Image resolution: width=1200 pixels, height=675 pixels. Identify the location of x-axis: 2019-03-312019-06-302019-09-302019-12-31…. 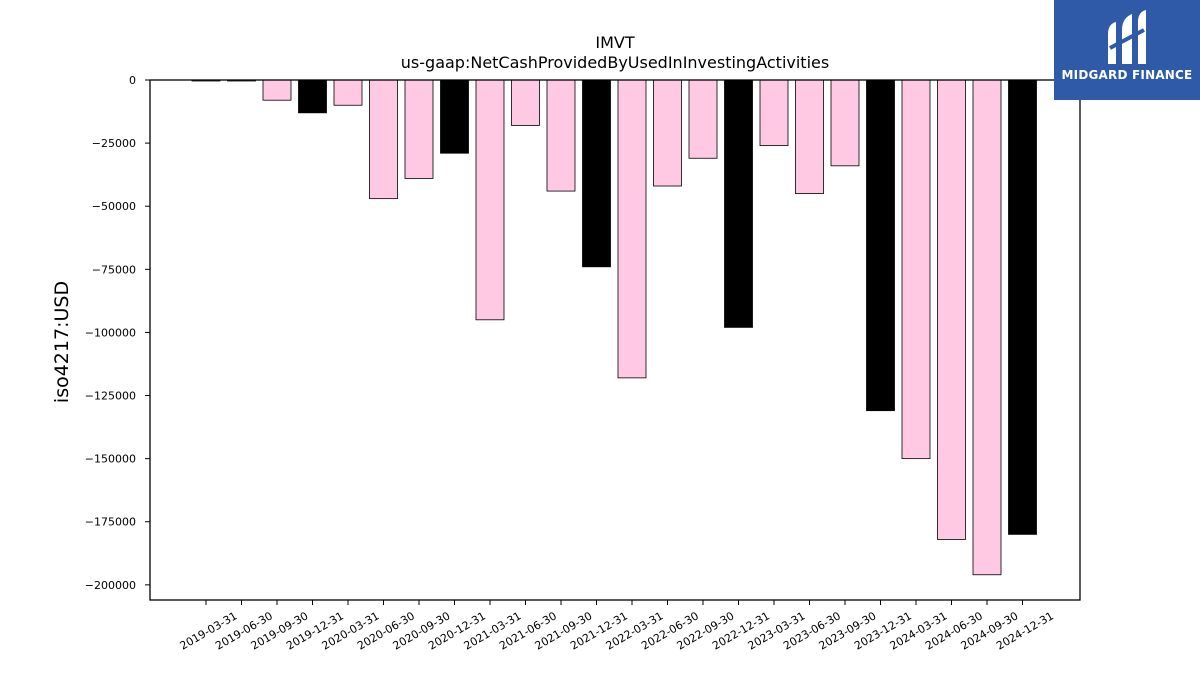
(617, 626).